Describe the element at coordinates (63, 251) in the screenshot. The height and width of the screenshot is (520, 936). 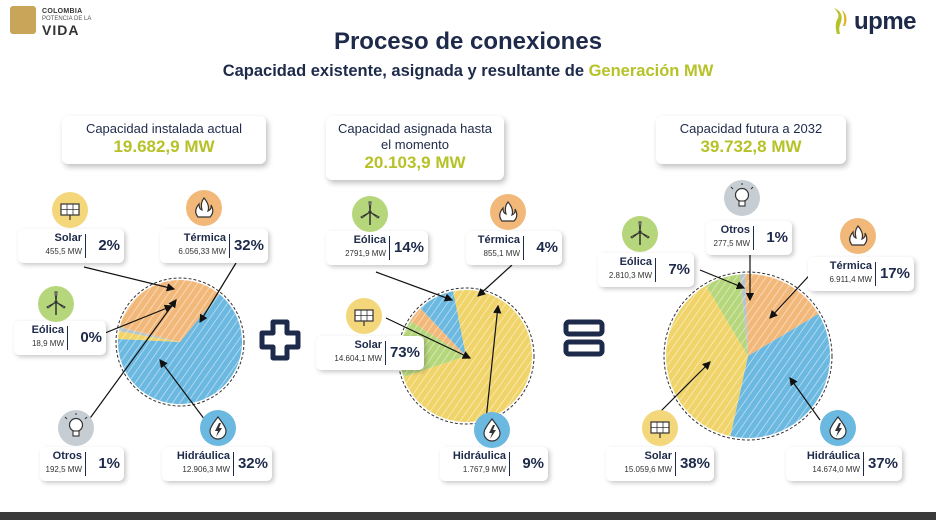
I see `label-mw: 455,5 MW` at that location.